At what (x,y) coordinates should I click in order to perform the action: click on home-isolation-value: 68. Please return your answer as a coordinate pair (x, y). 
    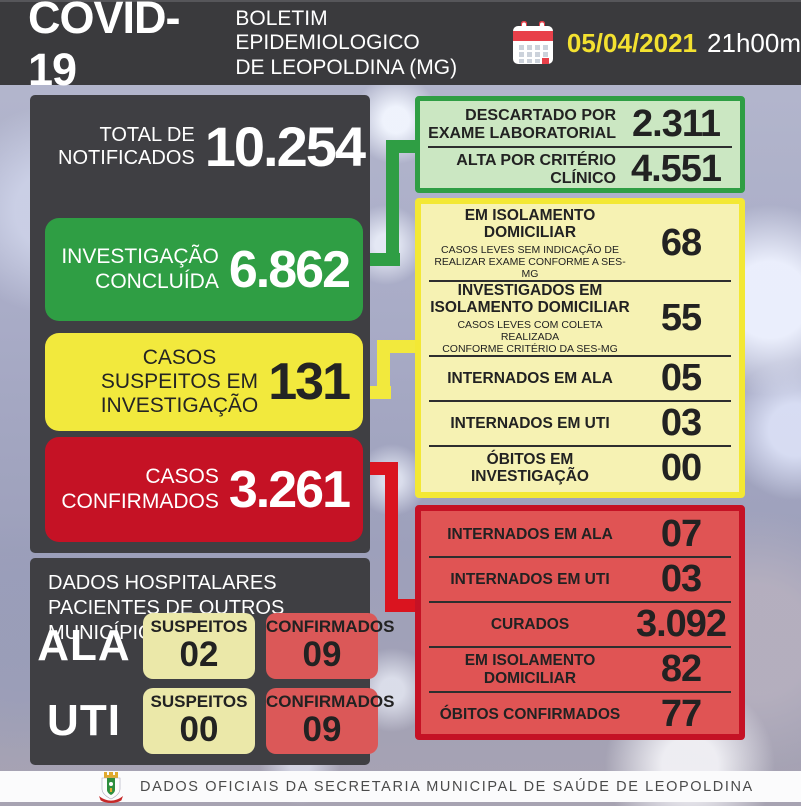
    Looking at the image, I should click on (681, 242).